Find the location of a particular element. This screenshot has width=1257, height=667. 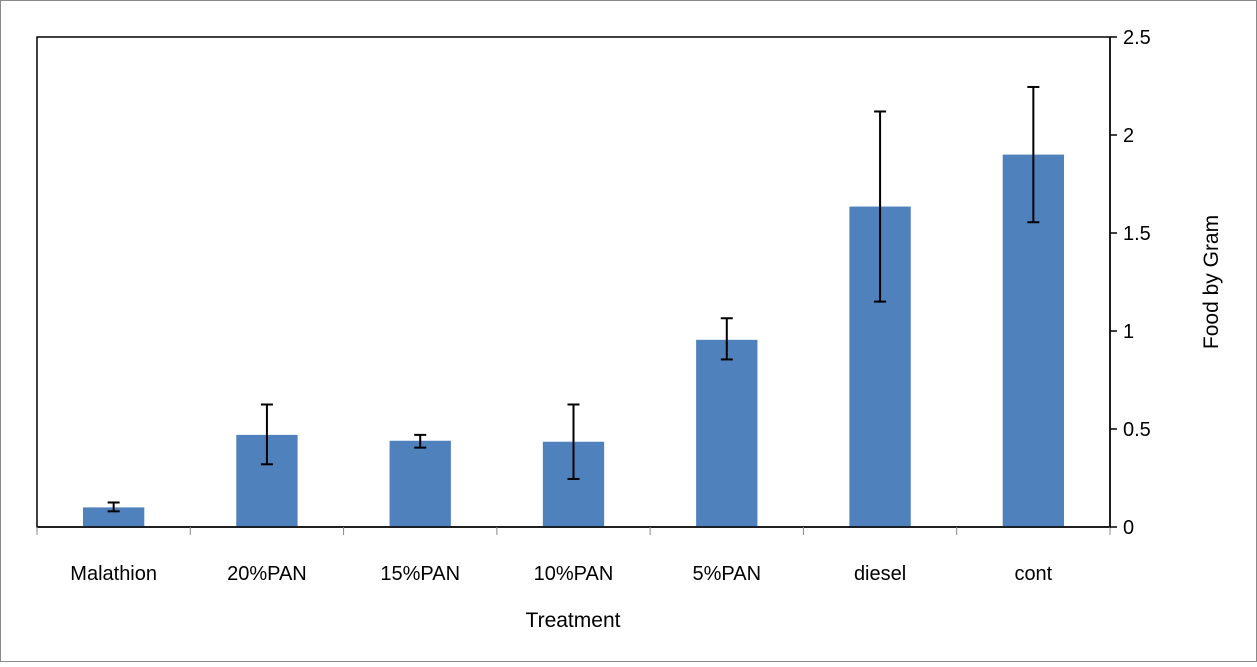

x-tick-label: diesel is located at coordinates (880, 574).